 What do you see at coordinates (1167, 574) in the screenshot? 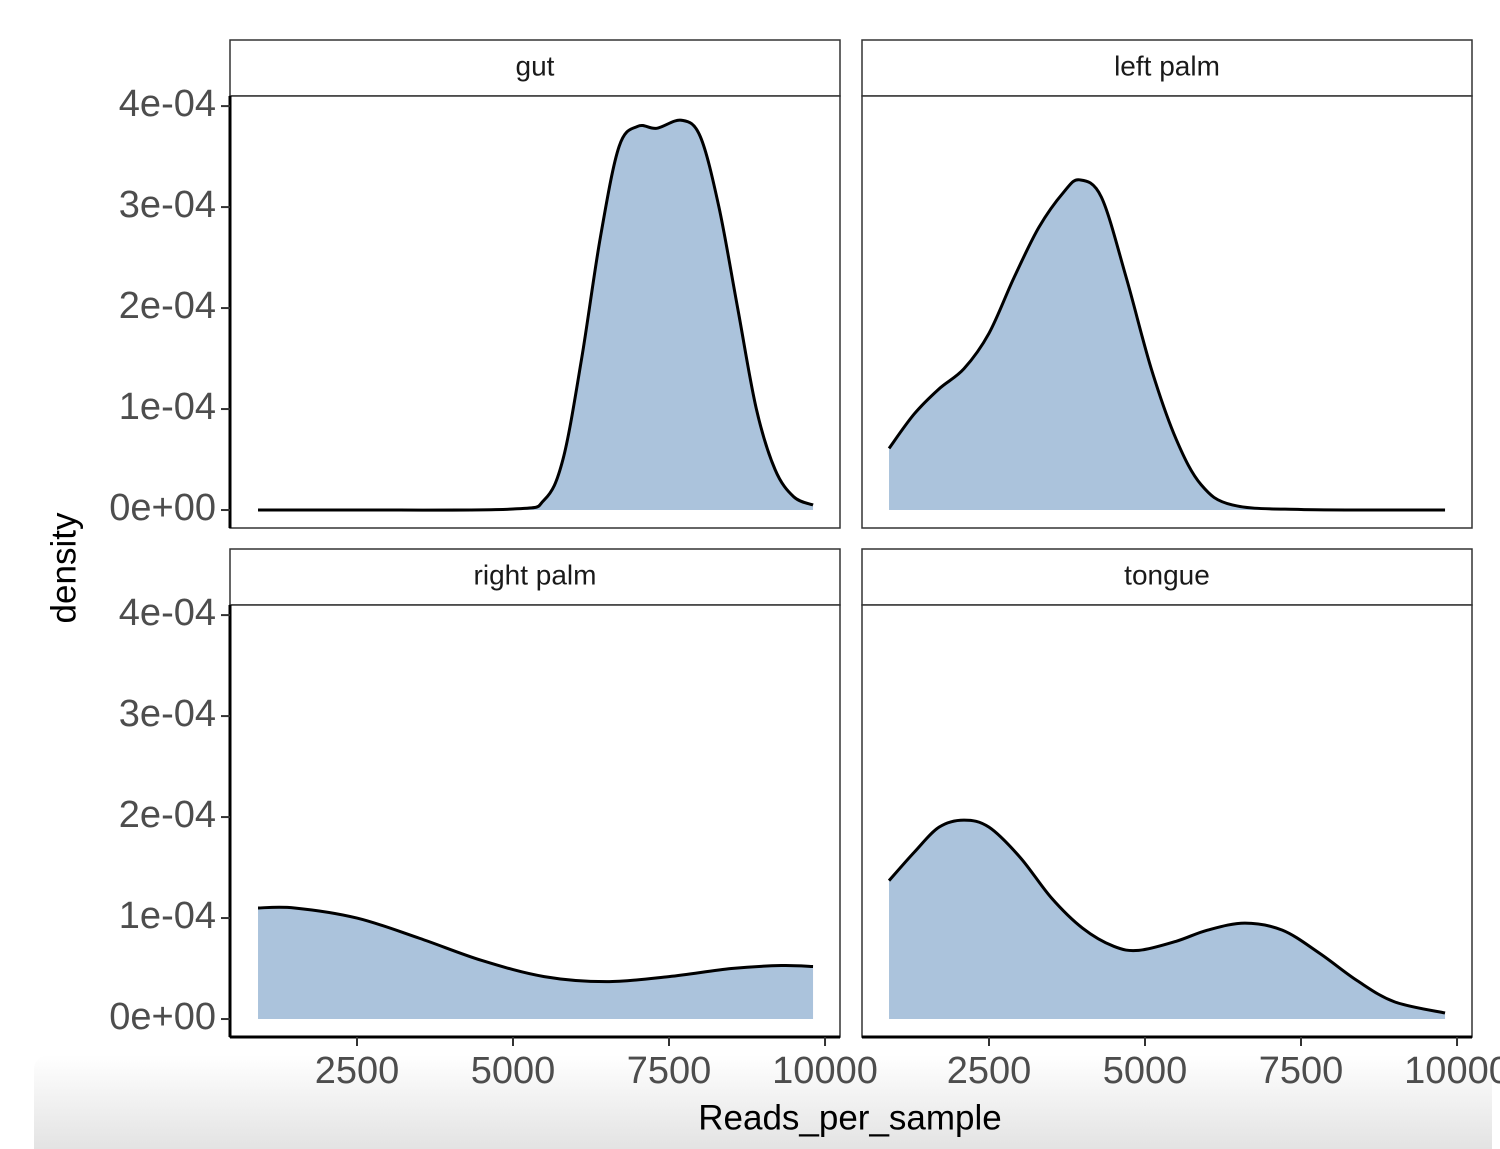
I see `strip-label: tongue` at bounding box center [1167, 574].